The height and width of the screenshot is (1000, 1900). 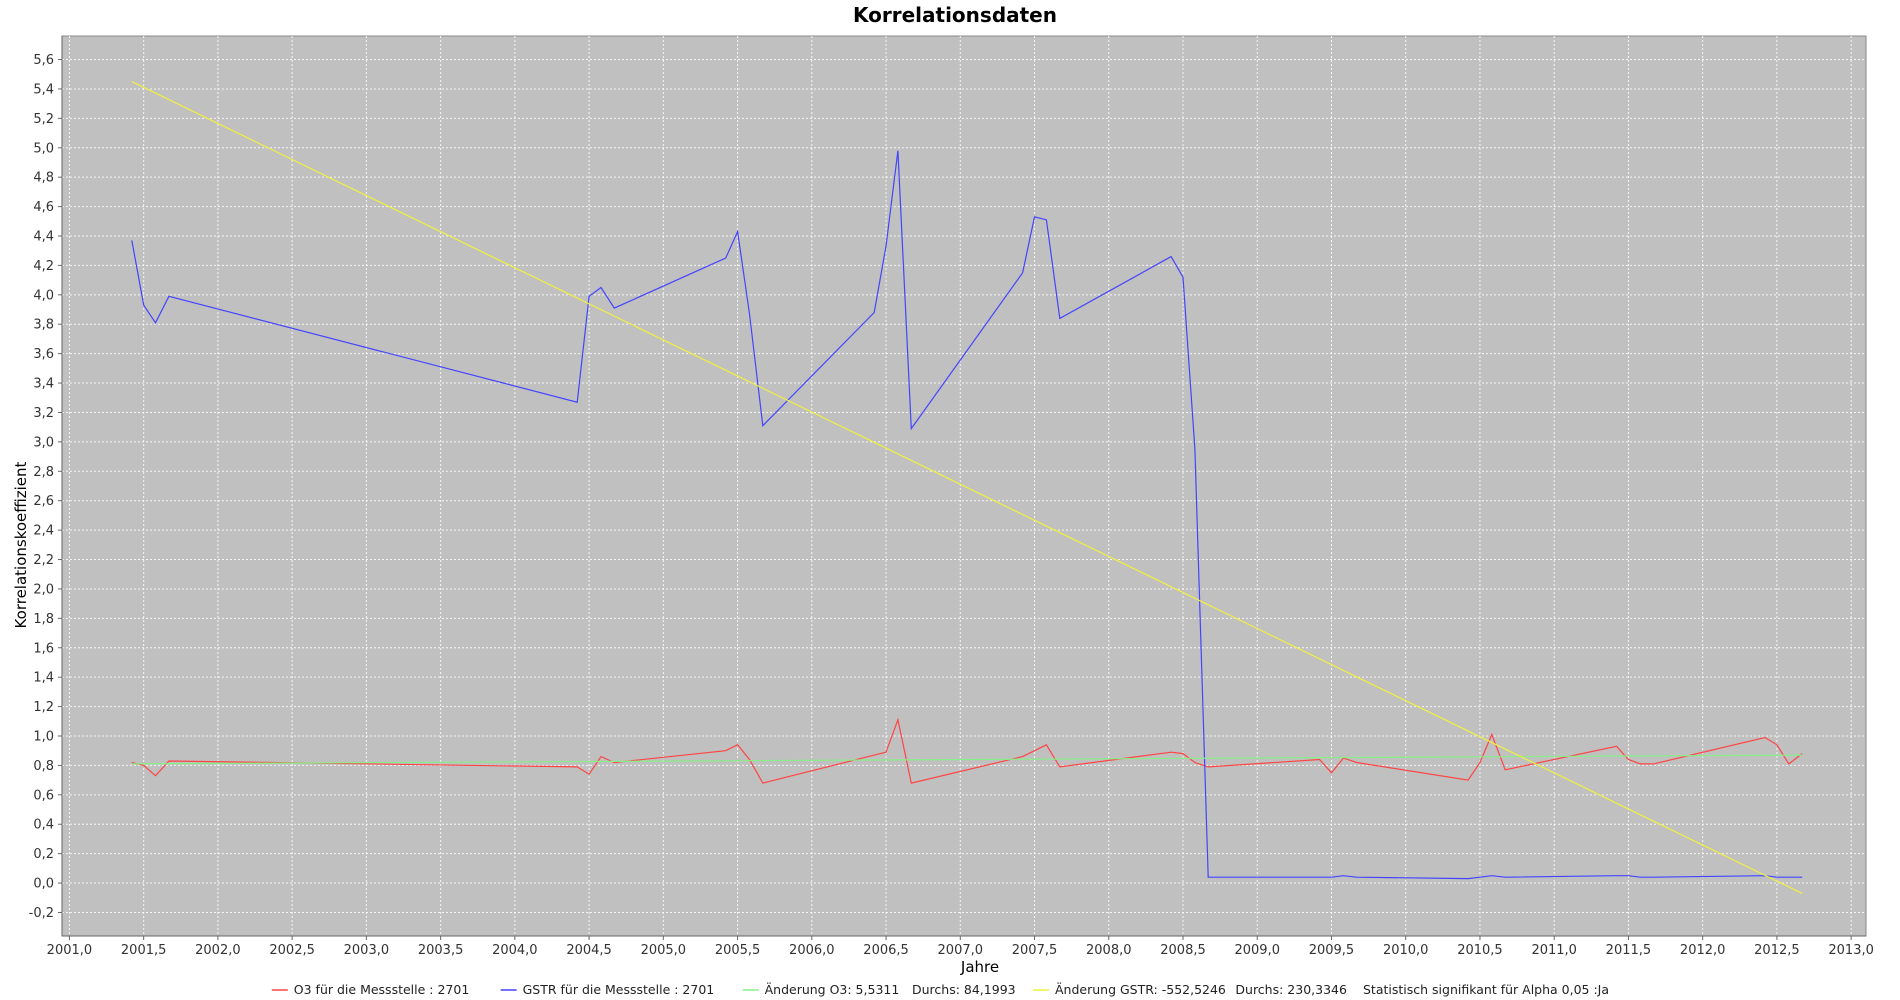 I want to click on x-axis-label: Jahre, so click(x=979, y=967).